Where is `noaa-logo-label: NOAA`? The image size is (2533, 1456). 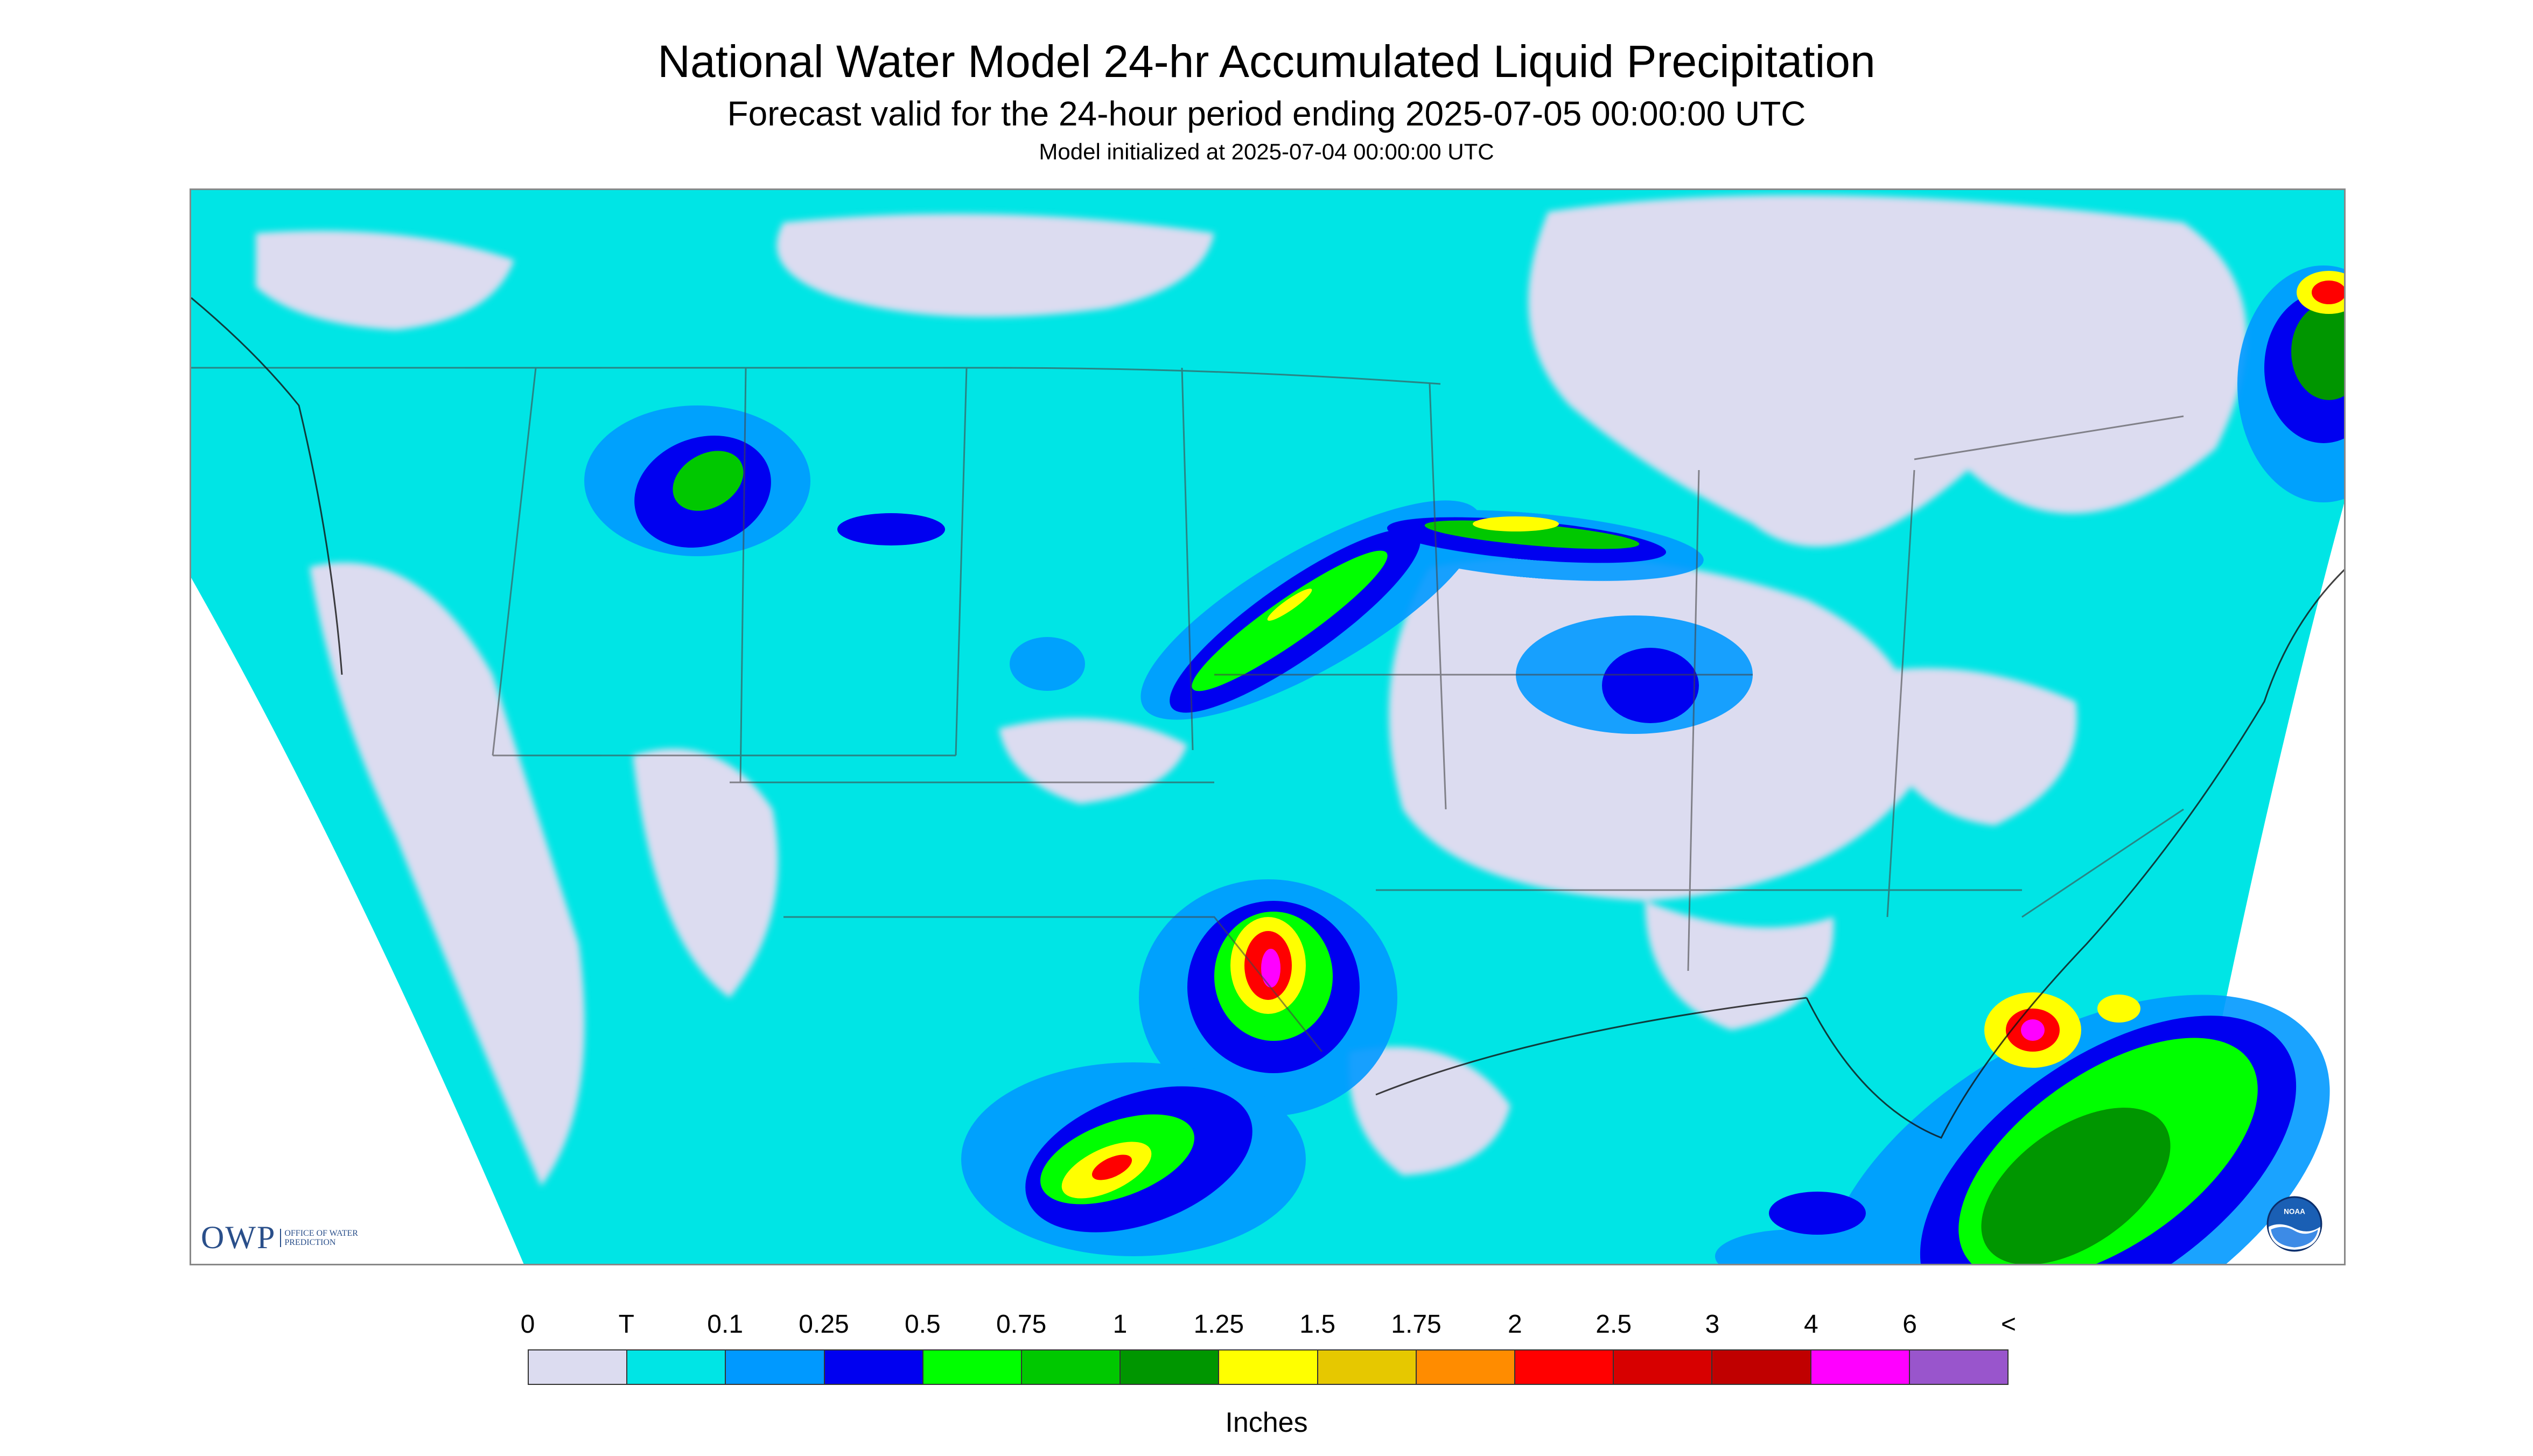 noaa-logo-label: NOAA is located at coordinates (2294, 1211).